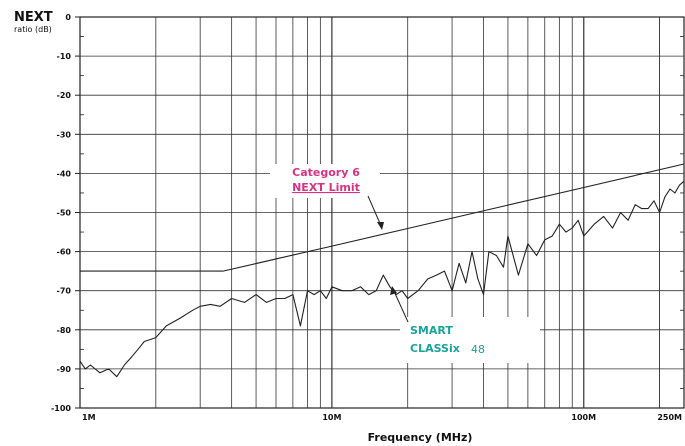 The width and height of the screenshot is (685, 446). Describe the element at coordinates (64, 134) in the screenshot. I see `y-tick-label: -30` at that location.